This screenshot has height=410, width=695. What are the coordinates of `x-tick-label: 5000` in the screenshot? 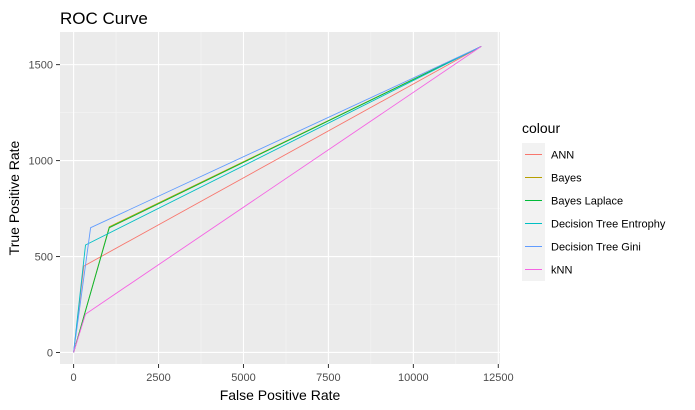 It's located at (243, 378).